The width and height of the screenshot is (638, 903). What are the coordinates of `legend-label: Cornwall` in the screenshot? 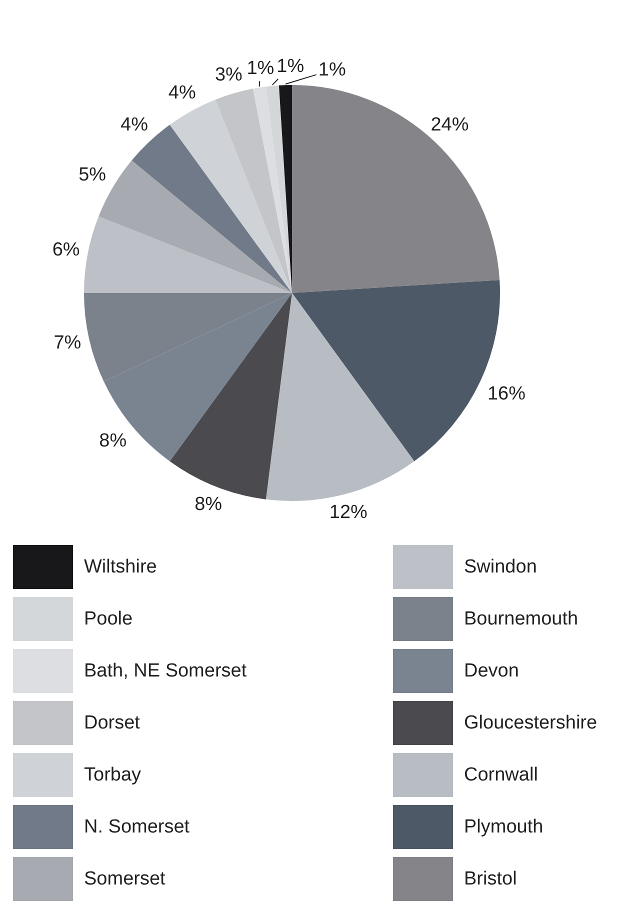 It's located at (501, 775).